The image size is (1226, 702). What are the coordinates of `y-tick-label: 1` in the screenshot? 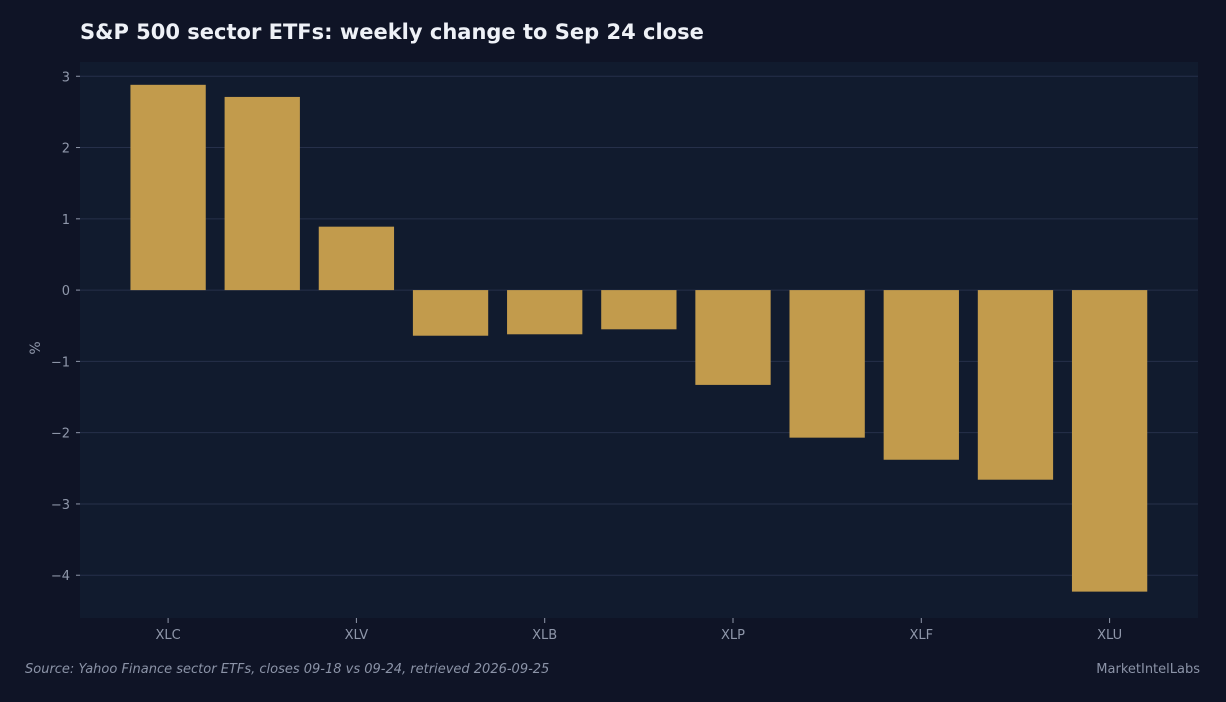 It's located at (66, 220).